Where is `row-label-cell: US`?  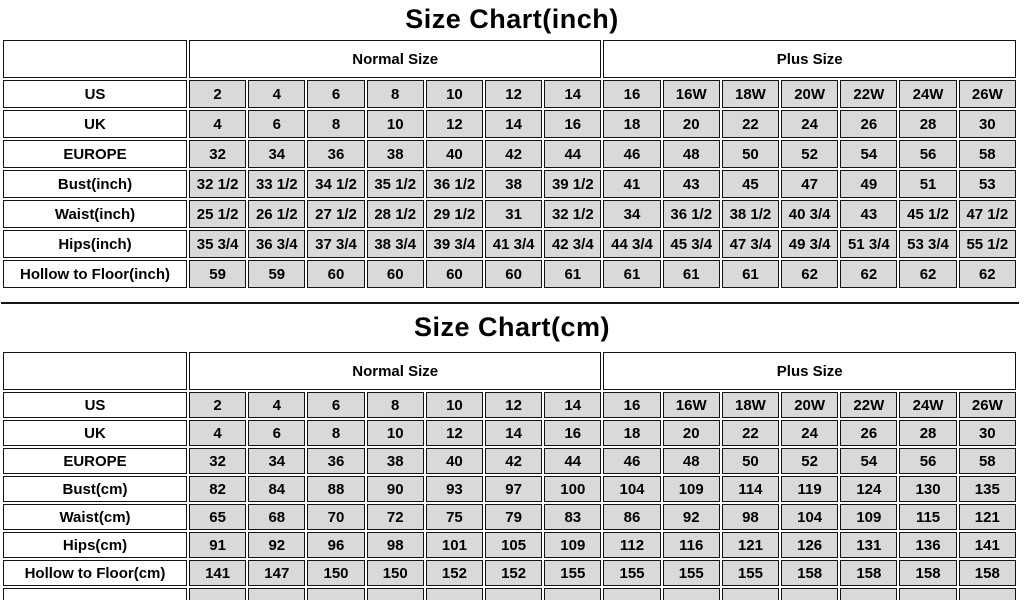 row-label-cell: US is located at coordinates (95, 94).